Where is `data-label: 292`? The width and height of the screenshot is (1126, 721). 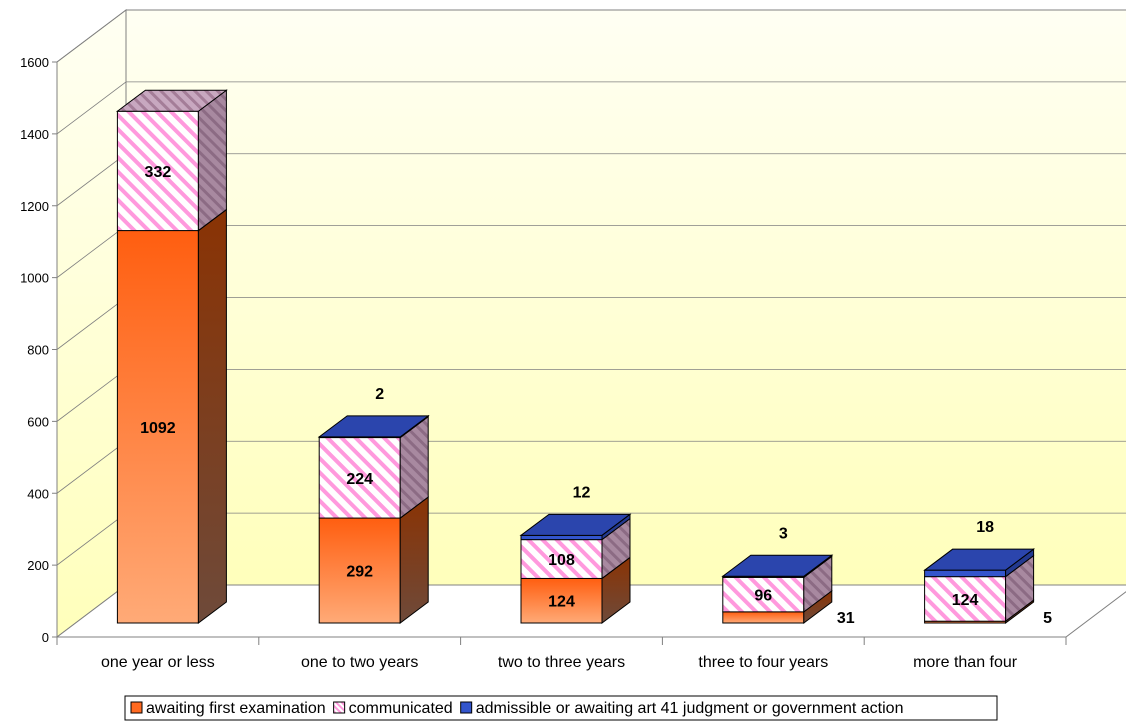 data-label: 292 is located at coordinates (359, 572).